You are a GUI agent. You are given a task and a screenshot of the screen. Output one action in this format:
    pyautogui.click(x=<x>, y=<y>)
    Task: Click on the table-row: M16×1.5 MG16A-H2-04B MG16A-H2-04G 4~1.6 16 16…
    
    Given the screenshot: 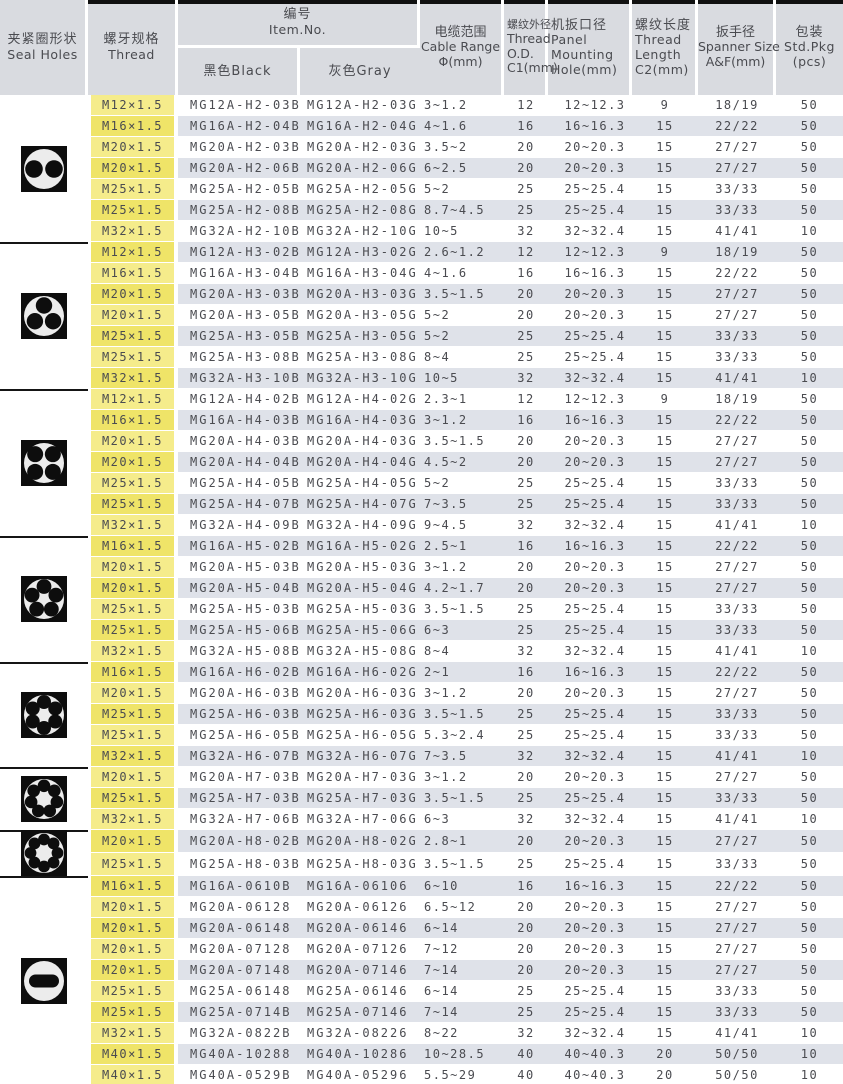 What is the action you would take?
    pyautogui.click(x=421, y=126)
    